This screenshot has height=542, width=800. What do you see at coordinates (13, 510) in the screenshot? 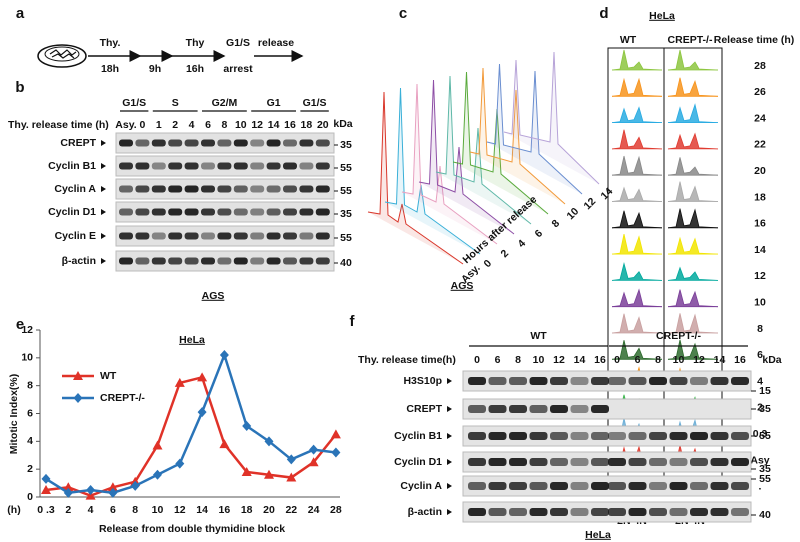
I see `x-unit: (h)` at bounding box center [13, 510].